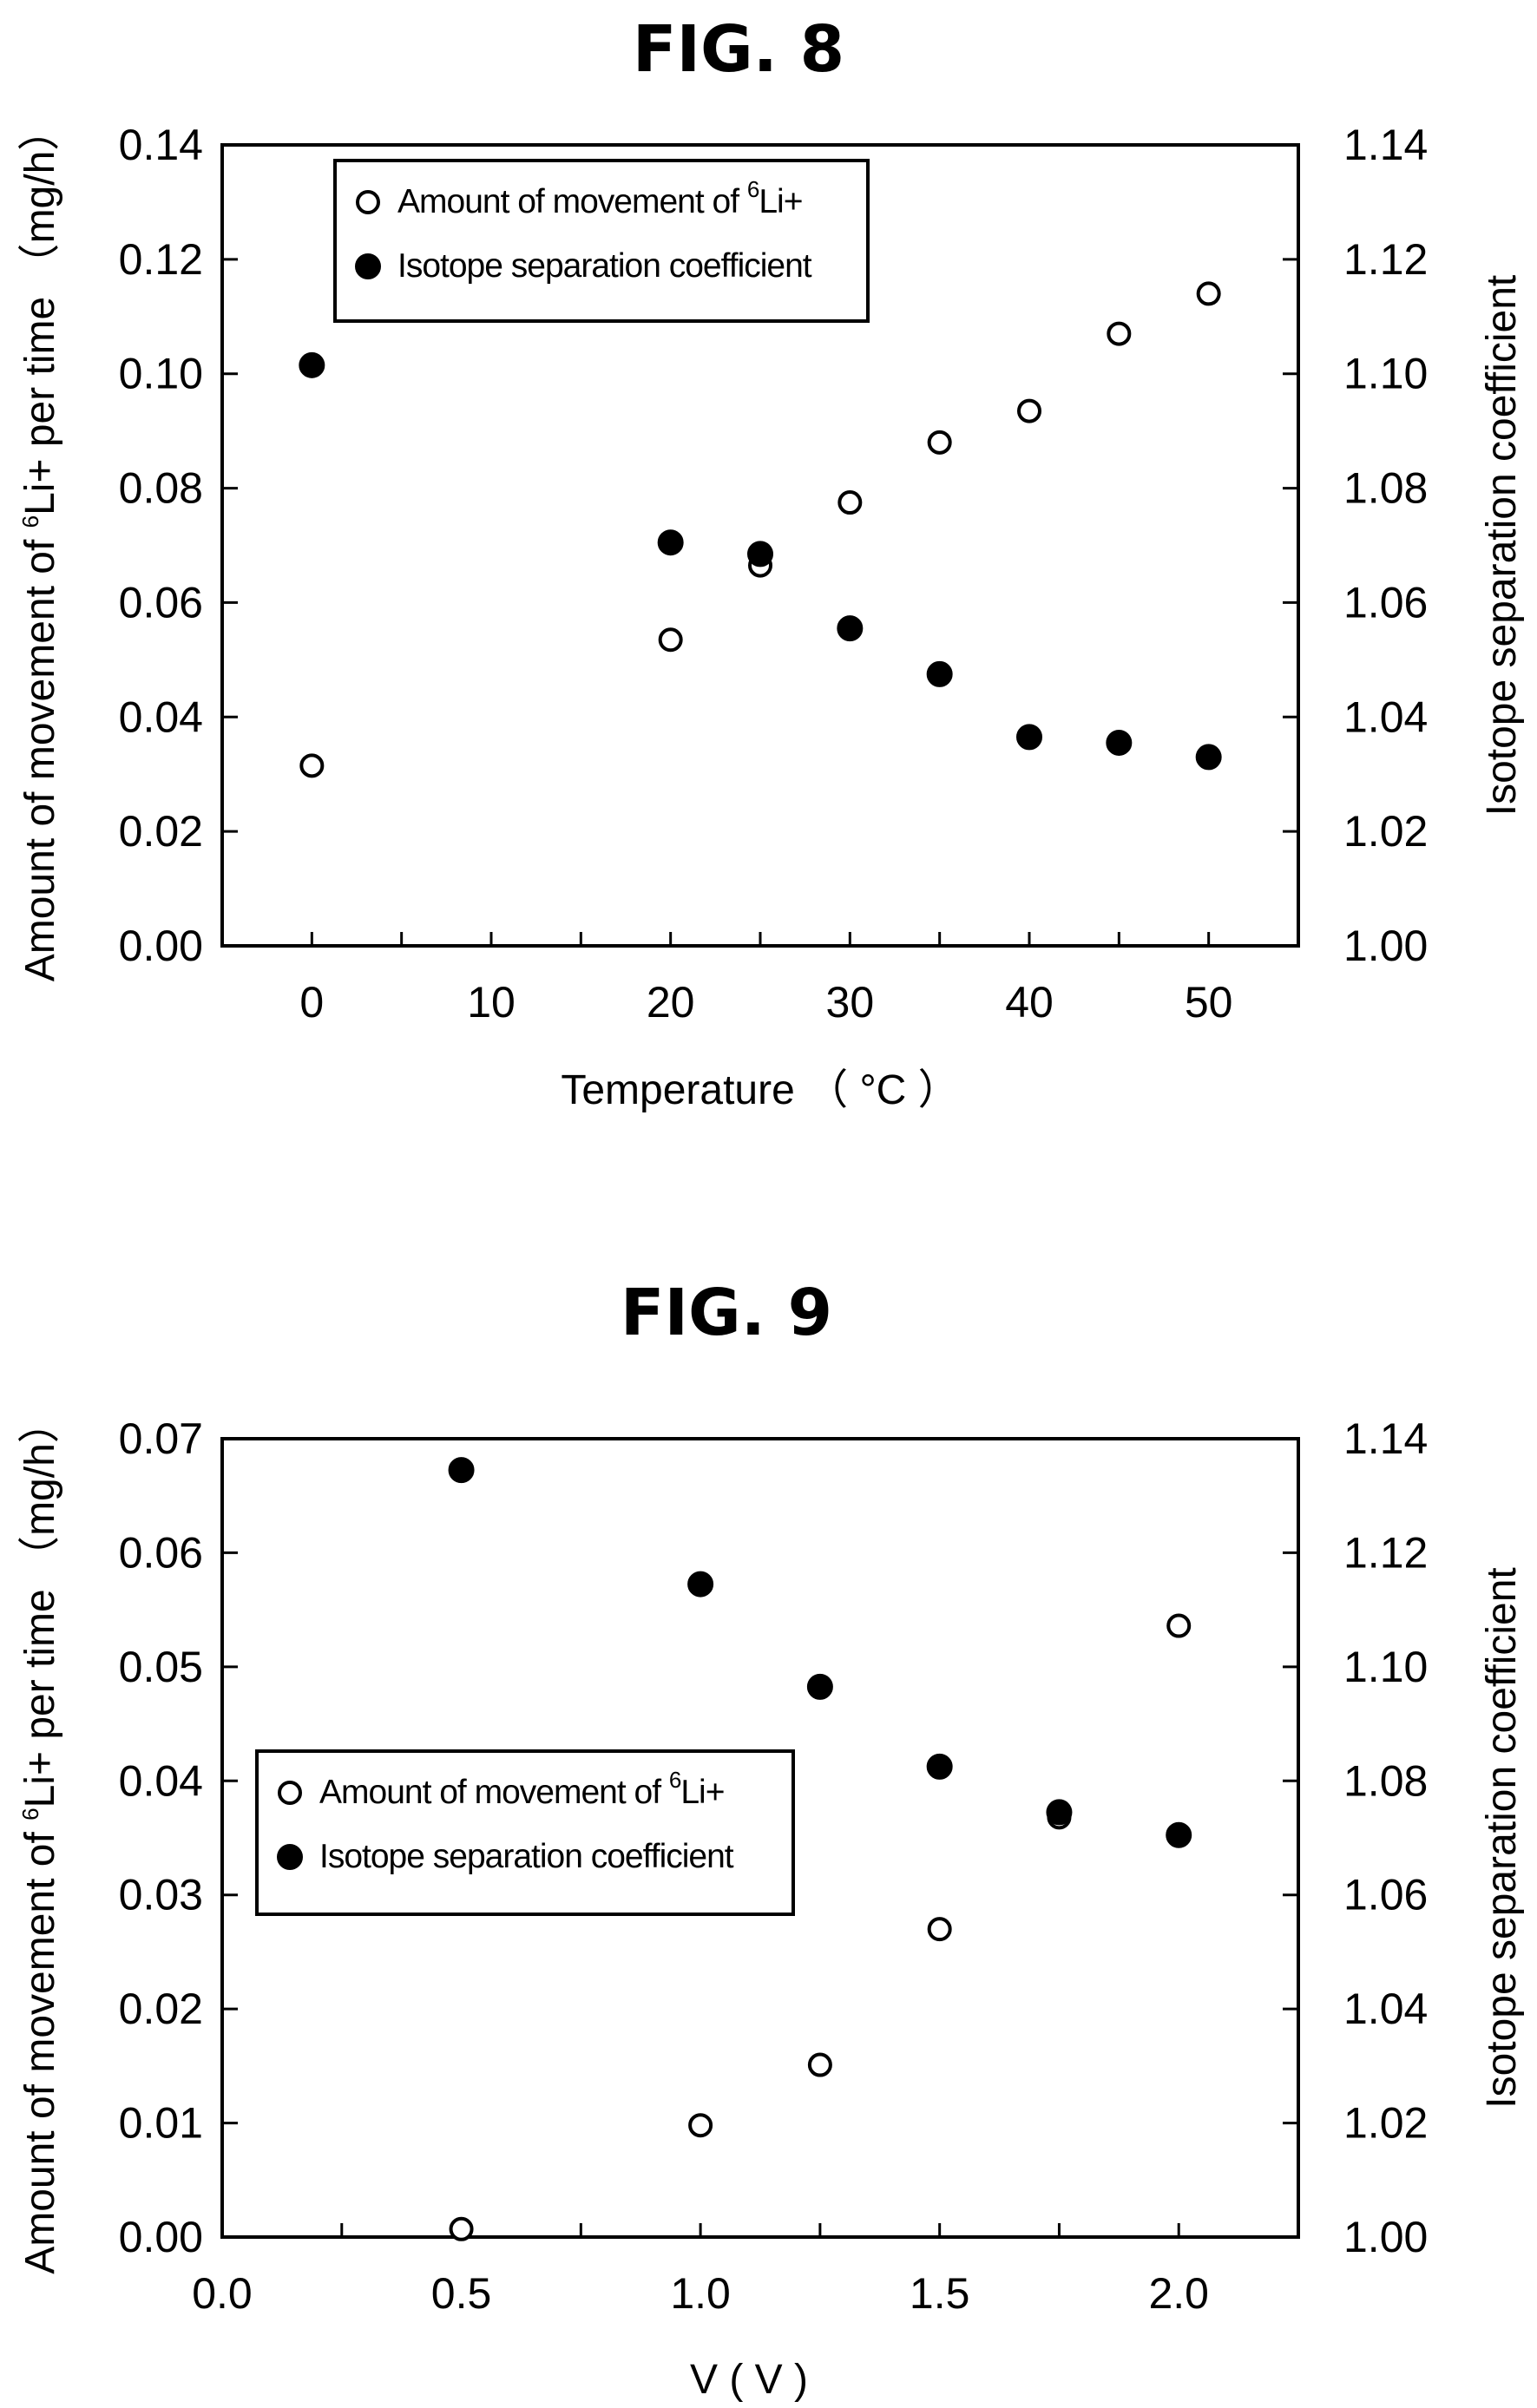 The image size is (1537, 2408). What do you see at coordinates (161, 1895) in the screenshot?
I see `y-tick-label: 0.03` at bounding box center [161, 1895].